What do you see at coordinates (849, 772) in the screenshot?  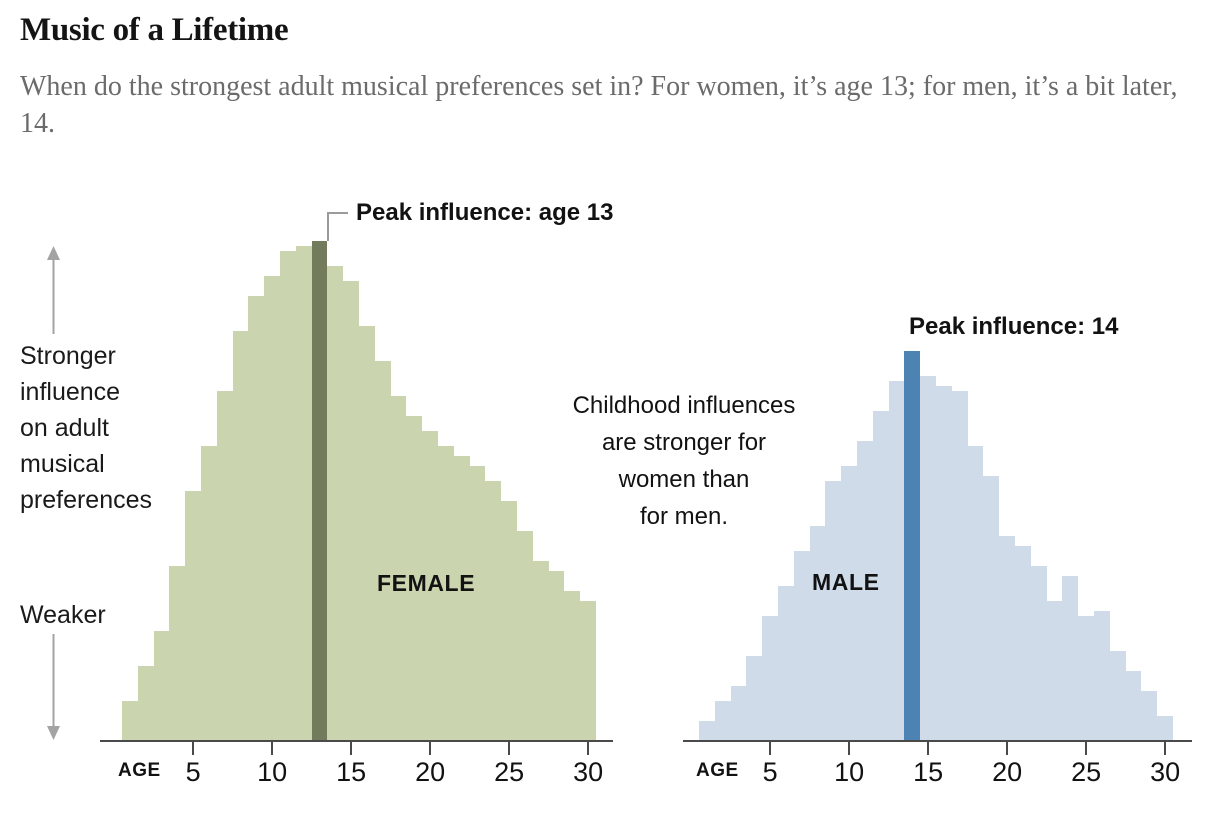 I see `male-tick-label-10: 10` at bounding box center [849, 772].